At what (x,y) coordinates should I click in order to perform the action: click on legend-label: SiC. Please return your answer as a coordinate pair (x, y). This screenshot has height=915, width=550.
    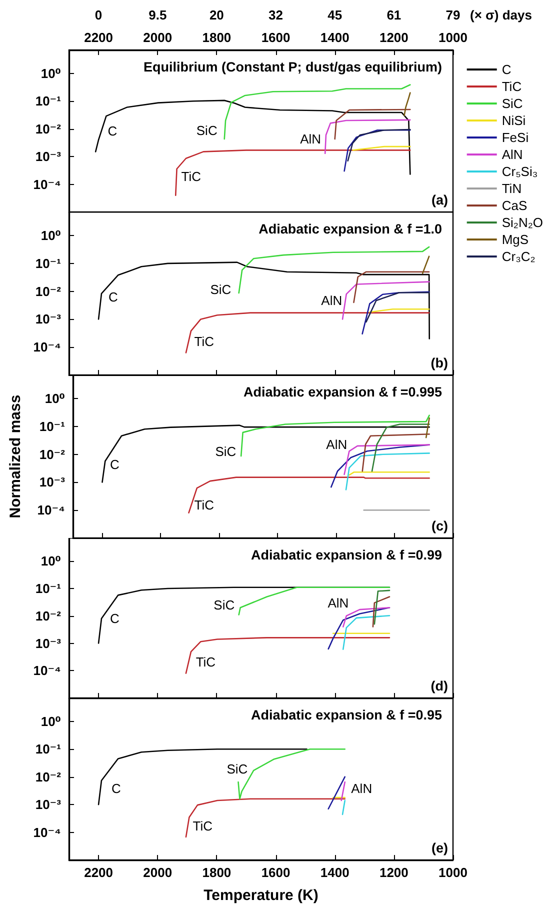
    Looking at the image, I should click on (512, 103).